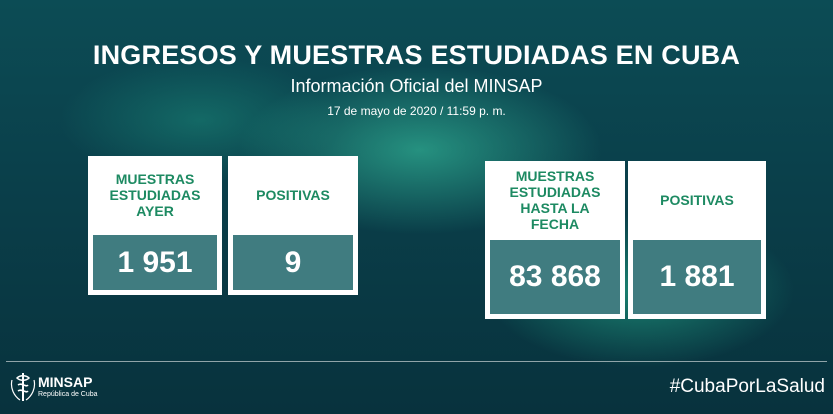  I want to click on card-muestras-ayer: MUESTRAS ESTUDIADAS AYER 1 951, so click(155, 225).